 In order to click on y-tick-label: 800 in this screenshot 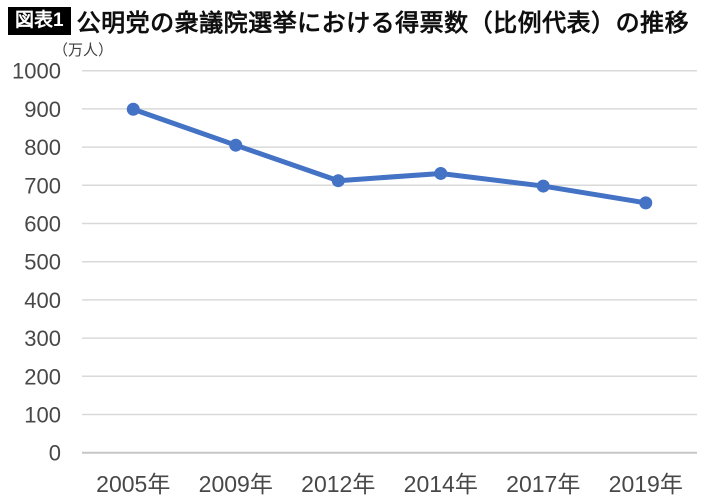, I will do `click(42, 147)`.